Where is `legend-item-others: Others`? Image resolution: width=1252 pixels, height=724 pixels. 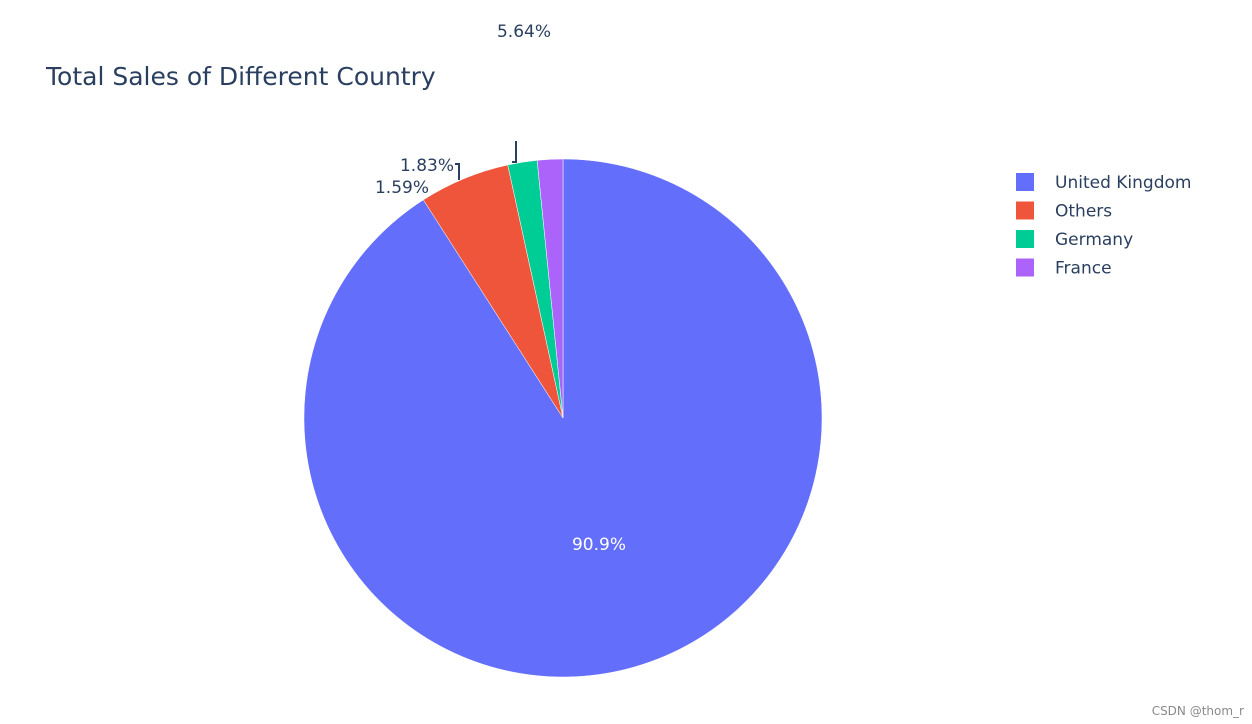 legend-item-others: Others is located at coordinates (1064, 211).